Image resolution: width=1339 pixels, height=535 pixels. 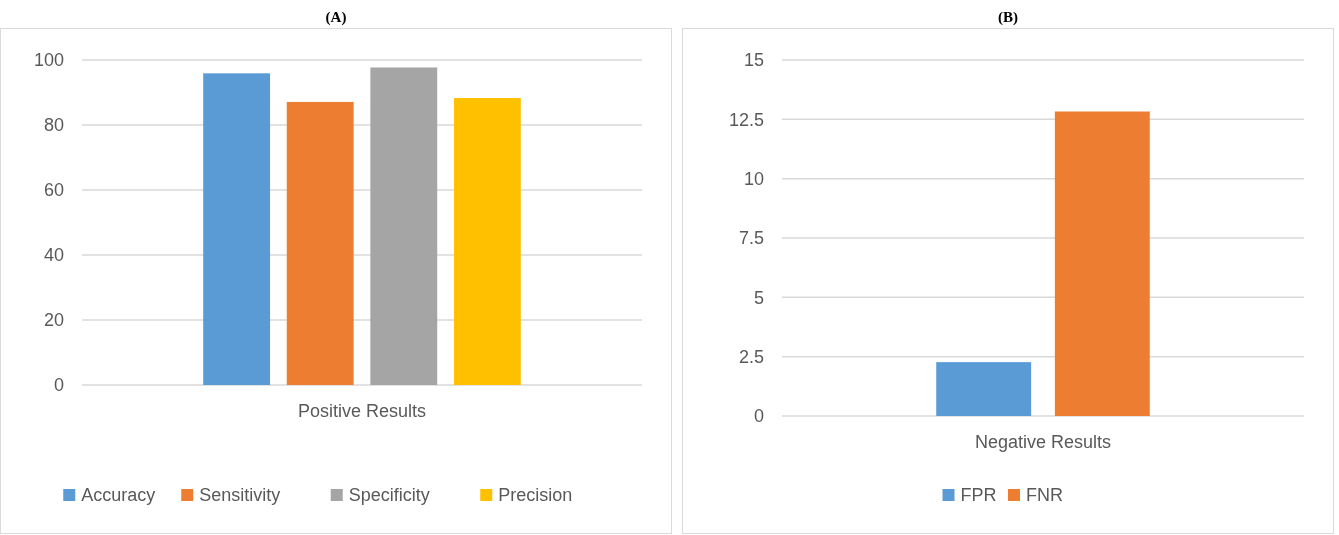 I want to click on chart-title: (B), so click(x=1008, y=17).